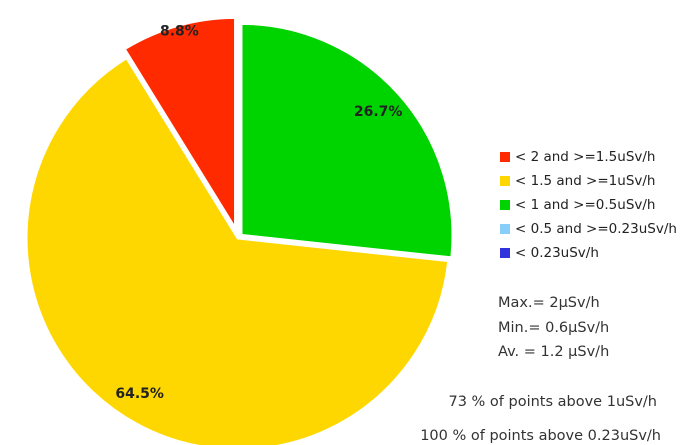 Image resolution: width=692 pixels, height=445 pixels. Describe the element at coordinates (585, 157) in the screenshot. I see `legend-label: < 2 and >=1.5uSv/h` at that location.